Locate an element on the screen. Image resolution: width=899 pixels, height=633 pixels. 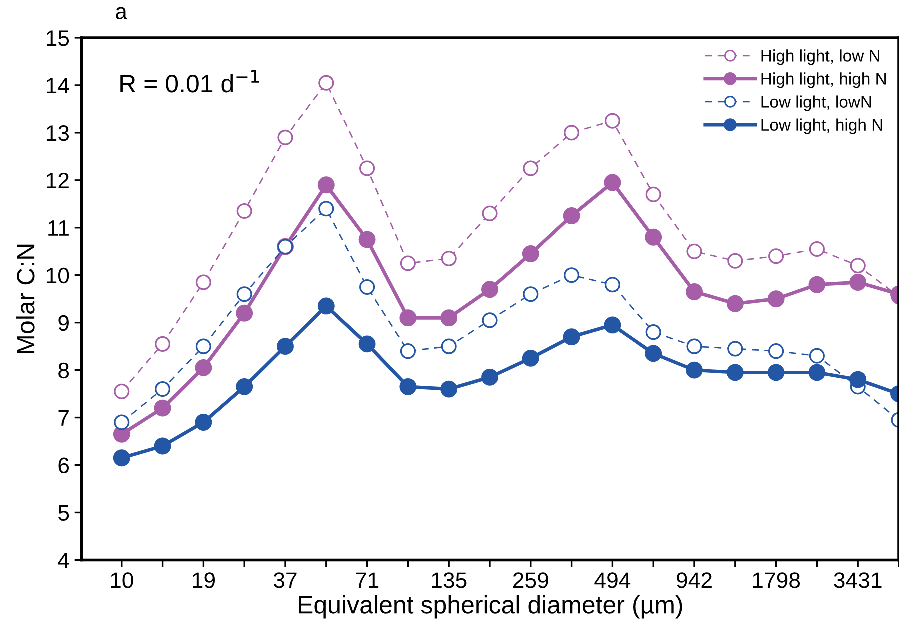
x-tick-label: 19 is located at coordinates (204, 580).